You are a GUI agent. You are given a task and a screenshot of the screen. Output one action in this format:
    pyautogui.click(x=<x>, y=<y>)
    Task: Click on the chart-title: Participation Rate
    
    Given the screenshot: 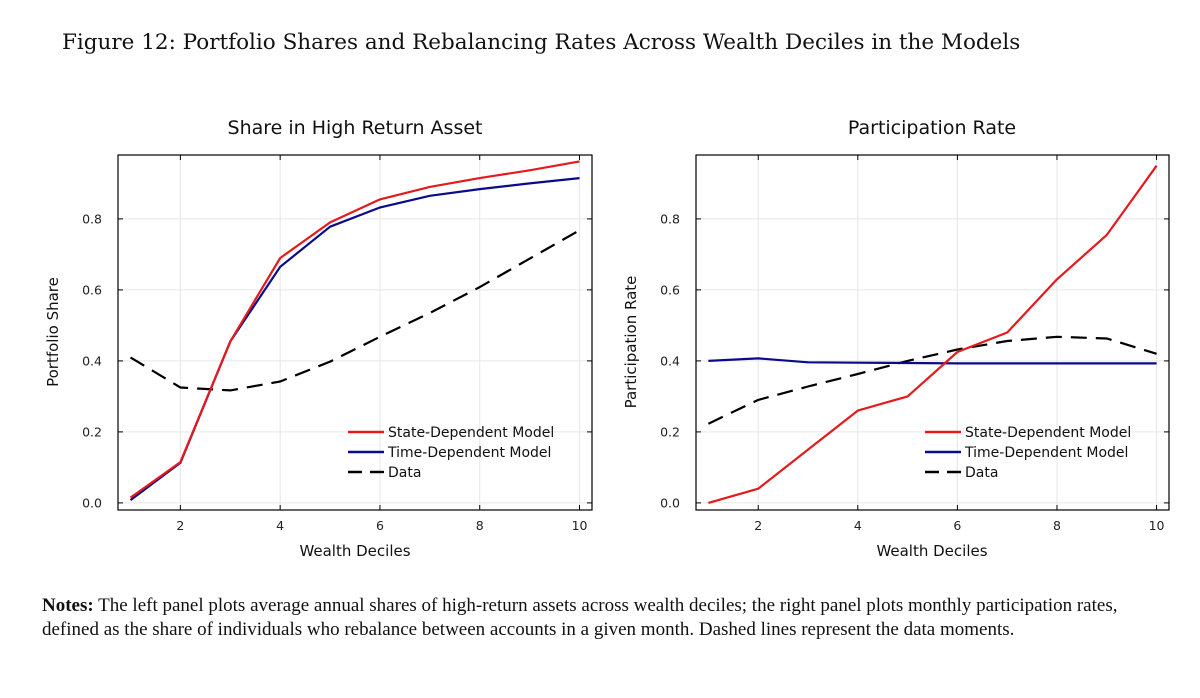 What is the action you would take?
    pyautogui.click(x=932, y=128)
    